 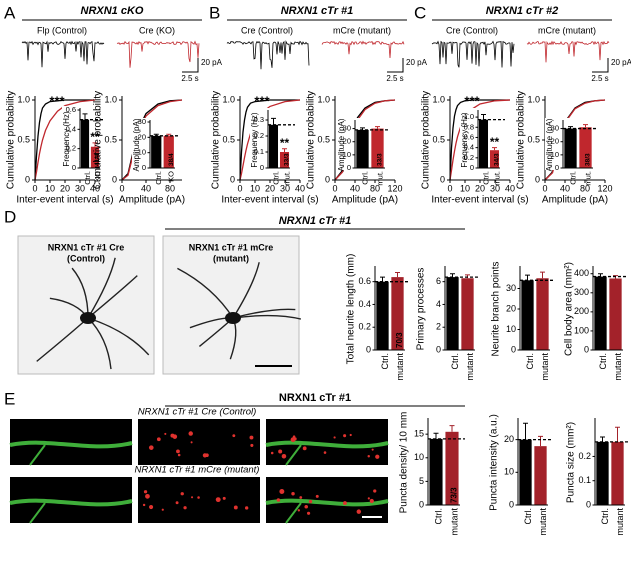 What do you see at coordinates (384, 340) in the screenshot?
I see `n-label: 60/3` at bounding box center [384, 340].